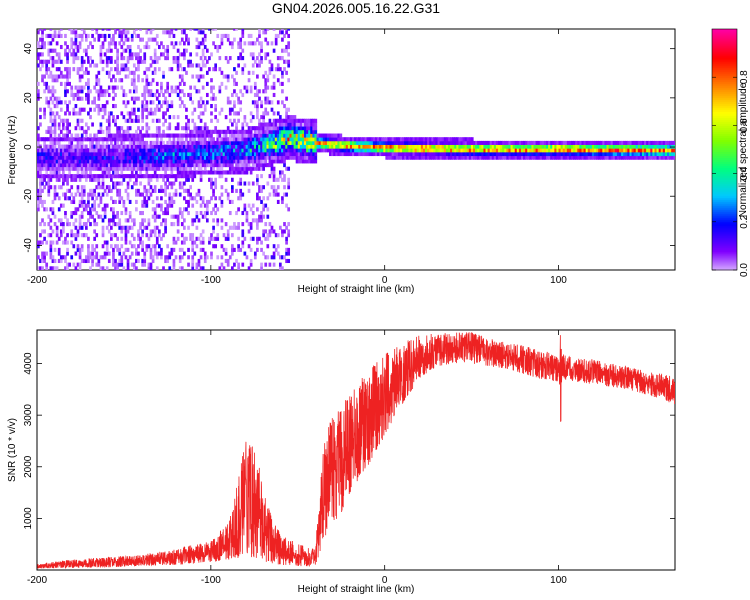 Image resolution: width=750 pixels, height=600 pixels. Describe the element at coordinates (724, 163) in the screenshot. I see `colorbar-step` at that location.